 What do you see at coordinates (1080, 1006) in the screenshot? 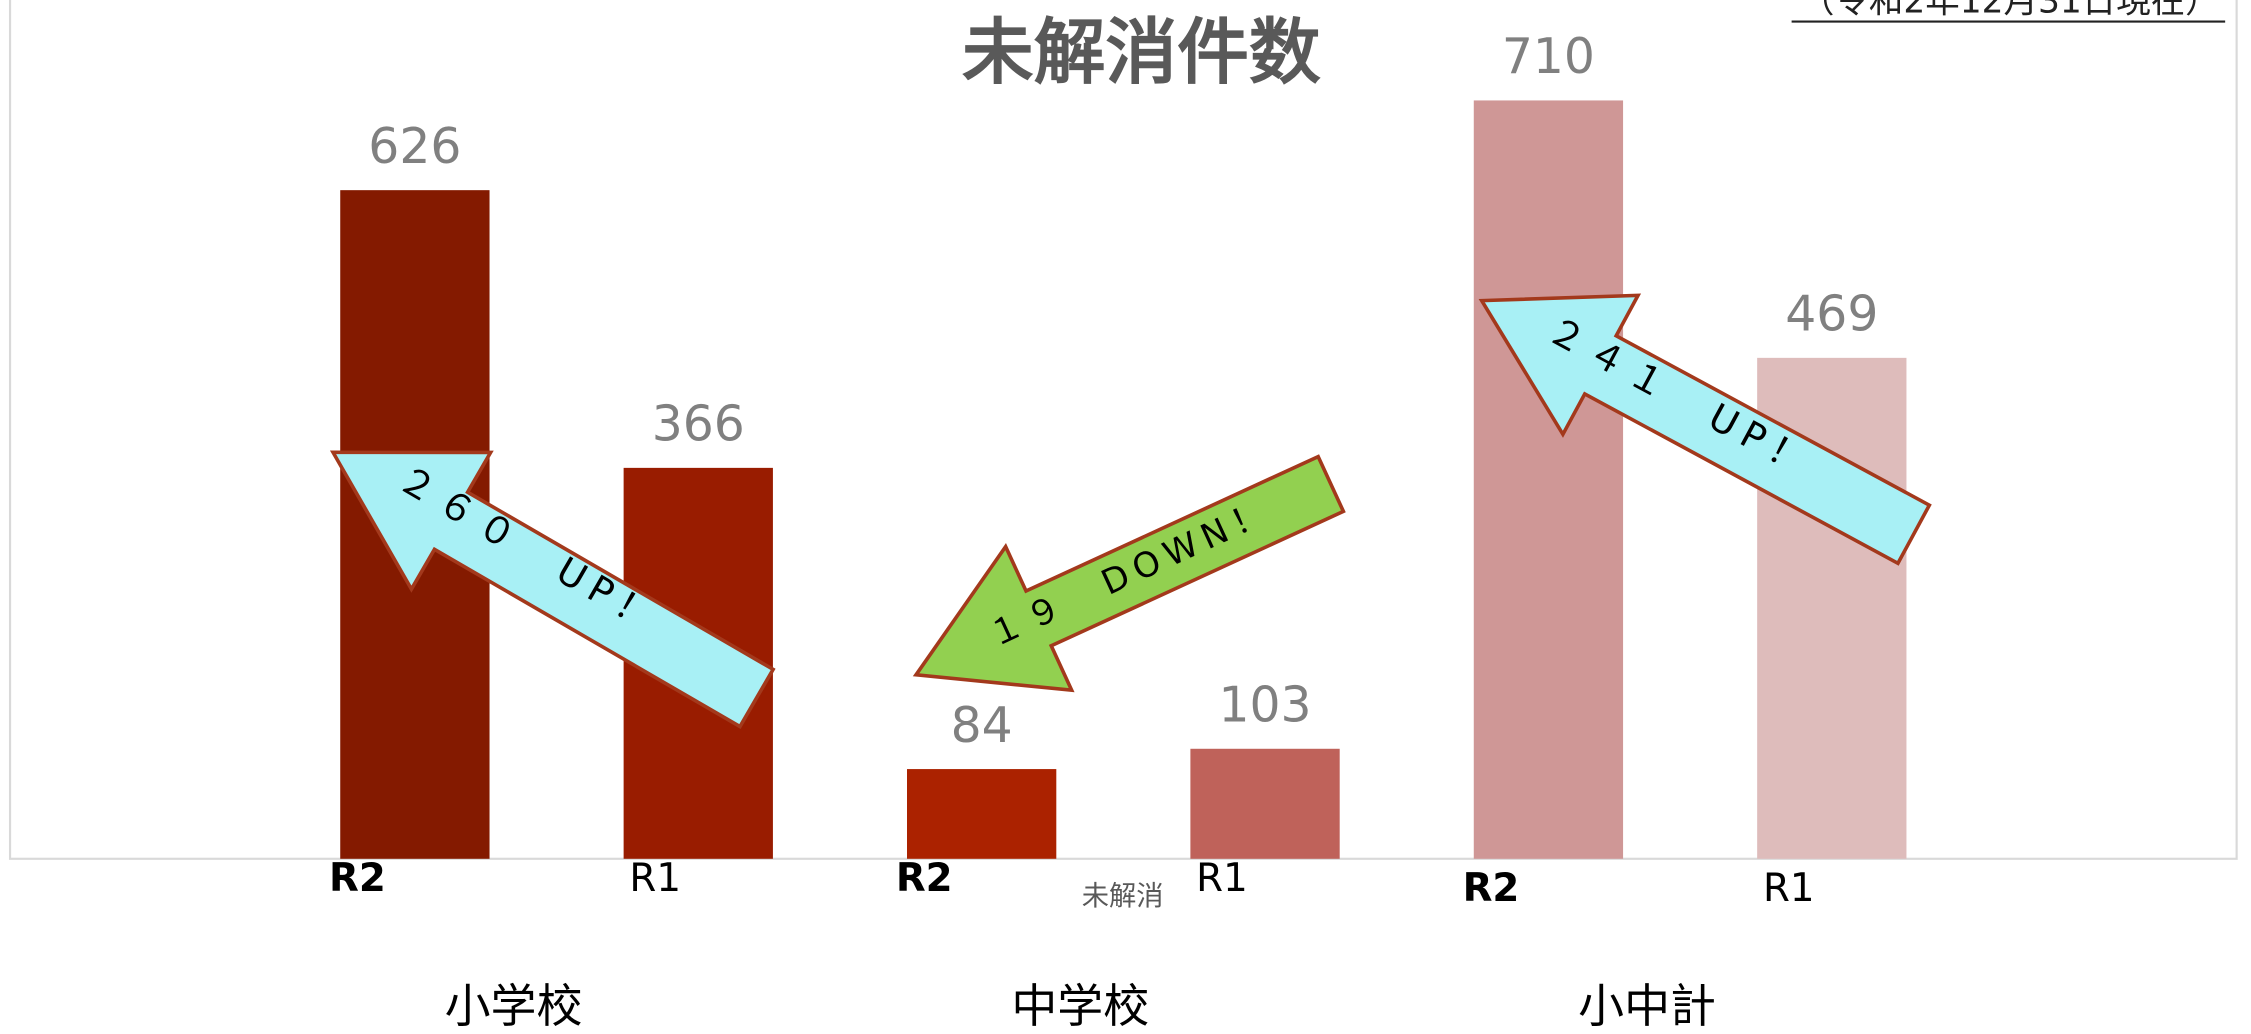
I see `group-label: 中学校` at bounding box center [1080, 1006].